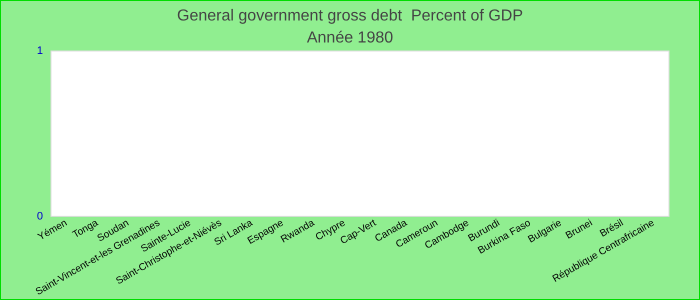 This screenshot has height=300, width=700. Describe the element at coordinates (39, 216) in the screenshot. I see `y-tick-label: 0` at that location.